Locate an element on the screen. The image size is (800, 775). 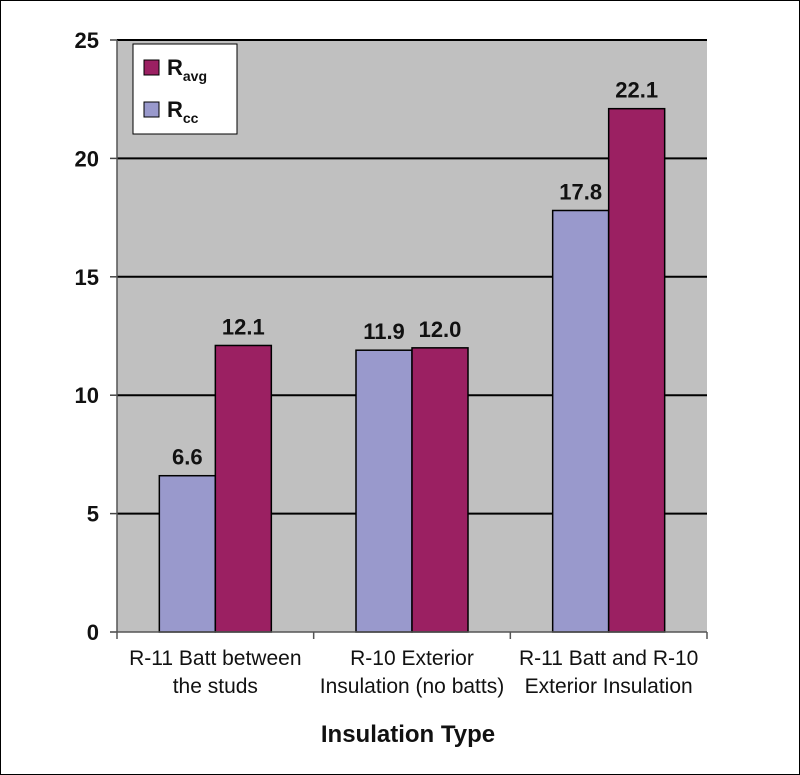
x-tick-label: Exterior Insulation is located at coordinates (609, 686).